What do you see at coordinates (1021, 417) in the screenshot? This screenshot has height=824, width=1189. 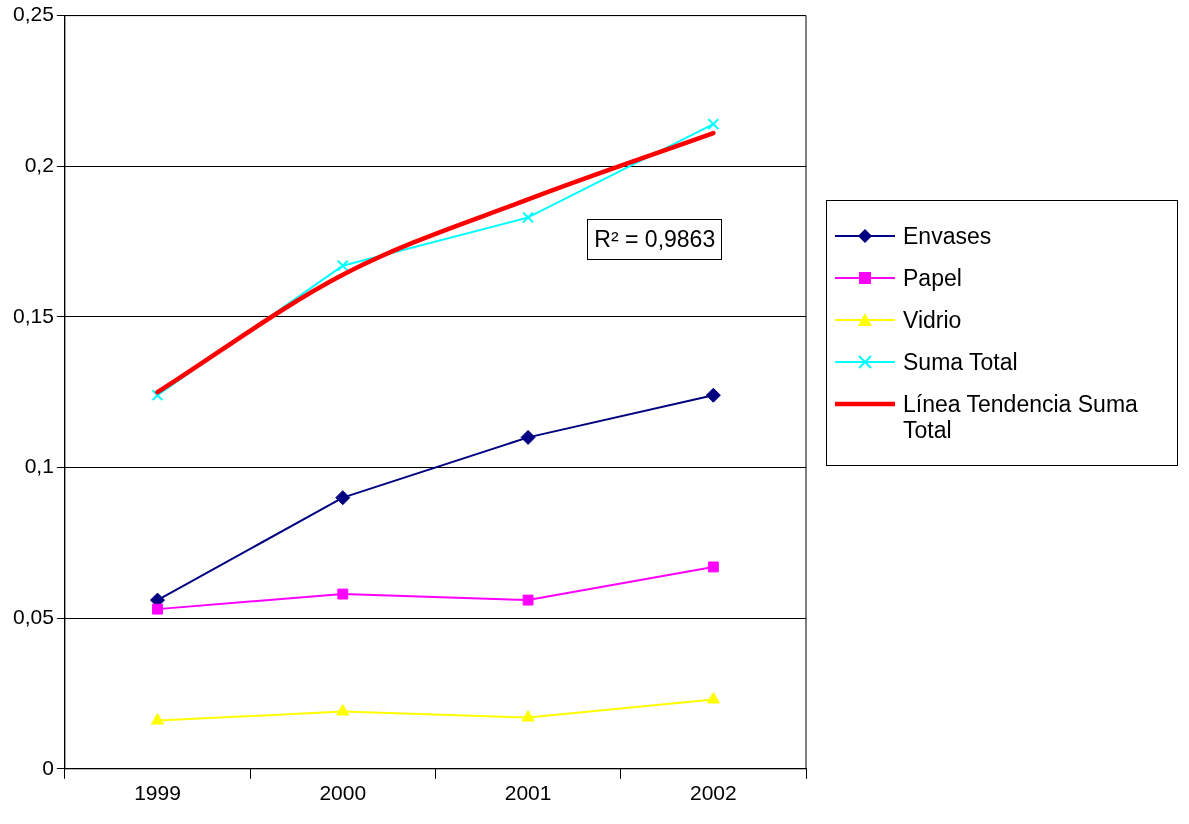 I see `legend-label: Línea Tendencia Suma Total` at bounding box center [1021, 417].